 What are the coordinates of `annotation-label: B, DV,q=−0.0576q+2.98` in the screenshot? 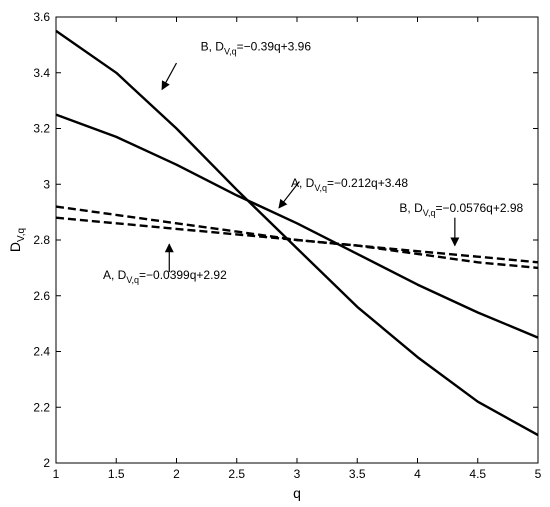 It's located at (461, 209).